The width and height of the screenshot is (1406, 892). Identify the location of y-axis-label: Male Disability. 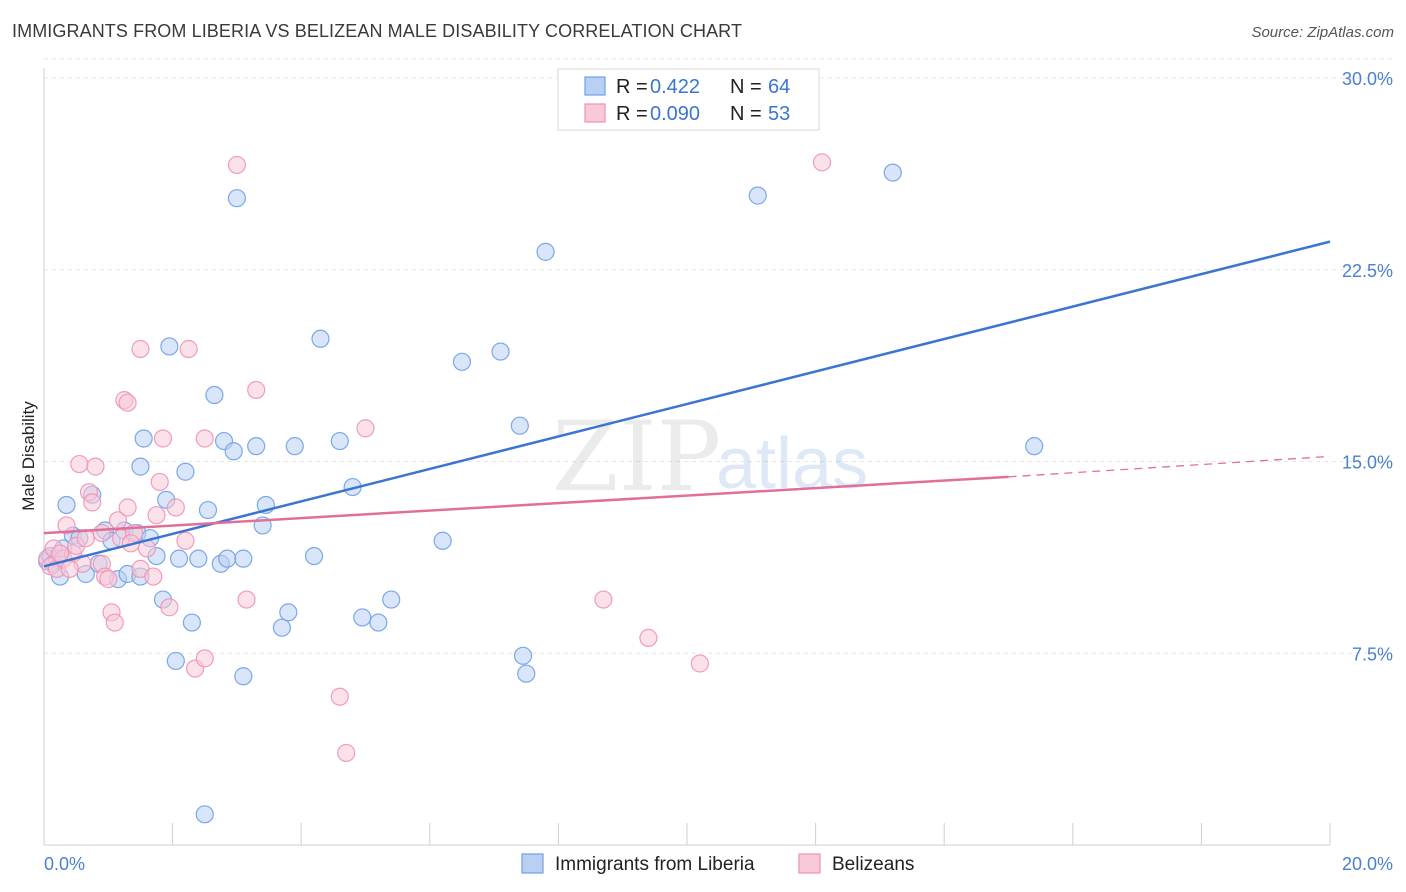
(28, 456).